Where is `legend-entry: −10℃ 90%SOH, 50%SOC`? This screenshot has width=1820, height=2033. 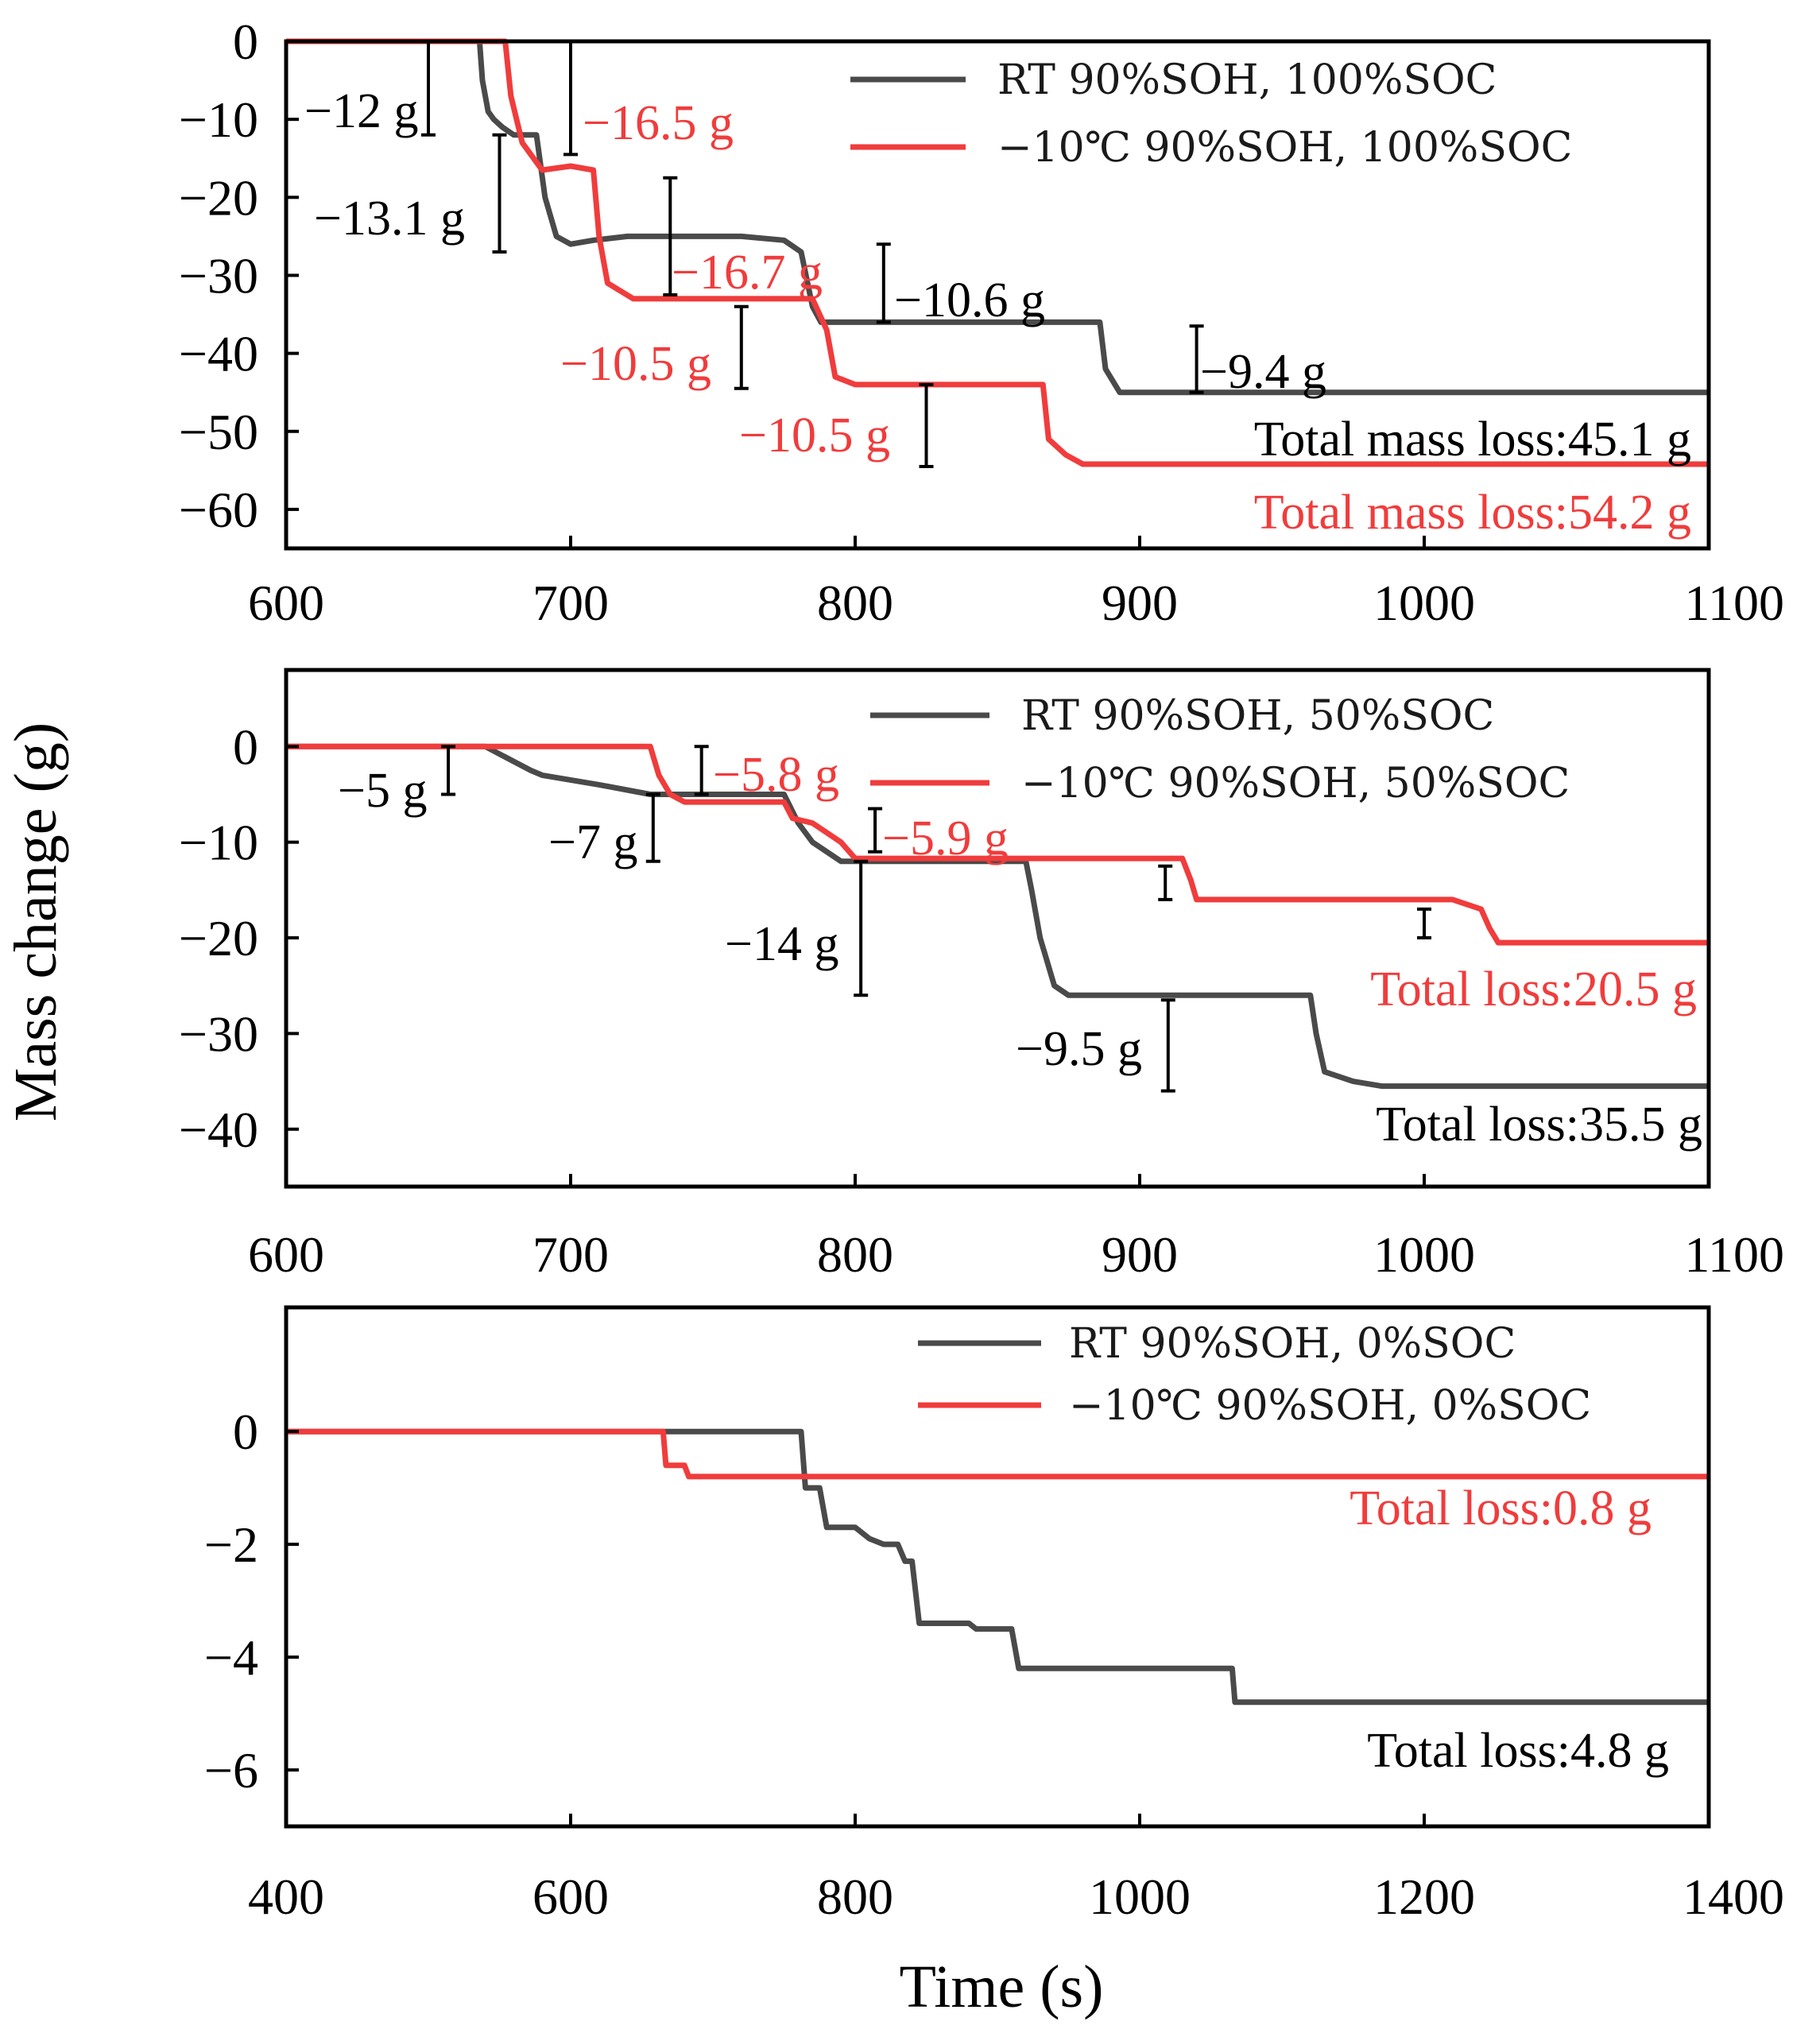 legend-entry: −10℃ 90%SOH, 50%SOC is located at coordinates (1220, 783).